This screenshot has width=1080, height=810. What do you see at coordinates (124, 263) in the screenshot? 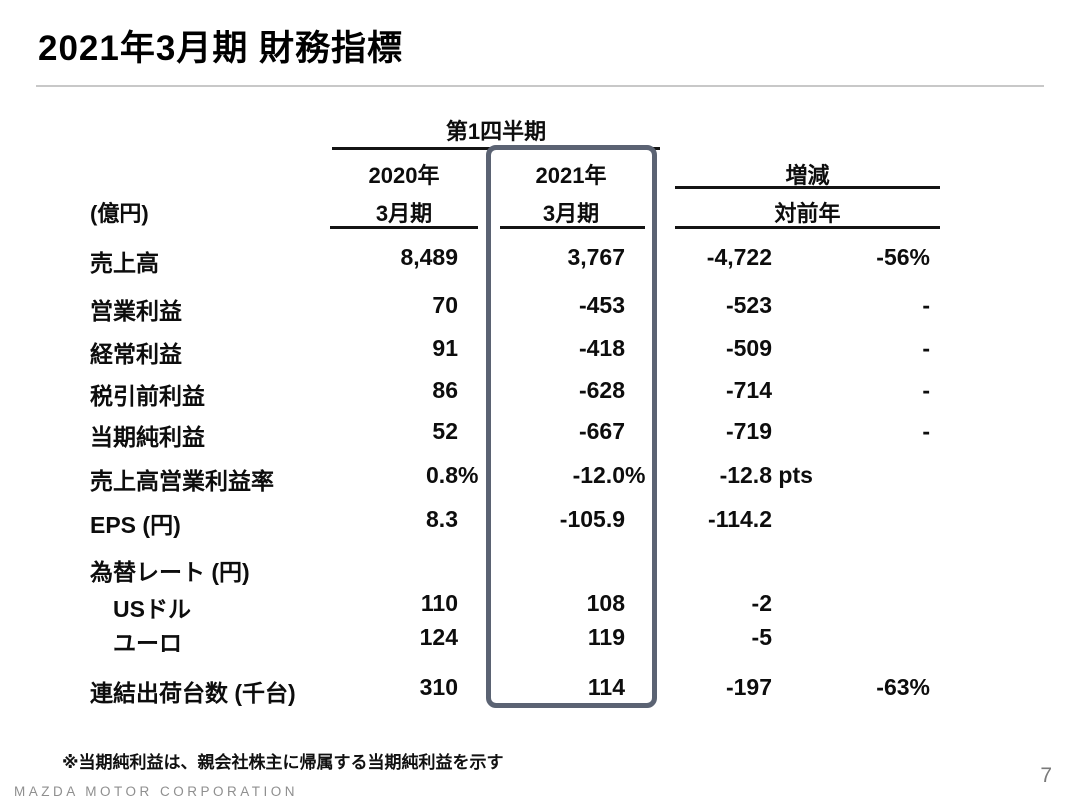
I see `row-label: 売上高` at bounding box center [124, 263].